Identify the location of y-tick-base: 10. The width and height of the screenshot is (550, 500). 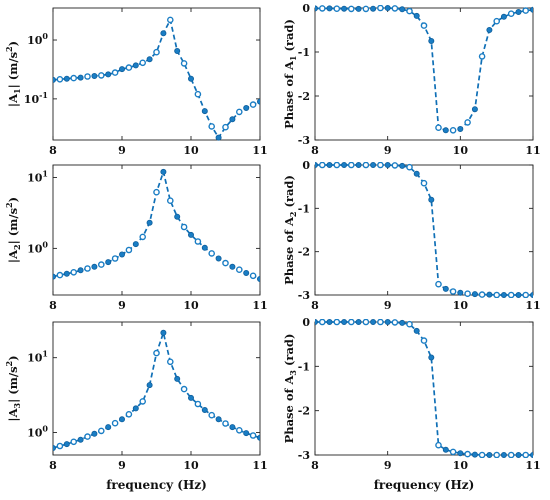
(35, 358).